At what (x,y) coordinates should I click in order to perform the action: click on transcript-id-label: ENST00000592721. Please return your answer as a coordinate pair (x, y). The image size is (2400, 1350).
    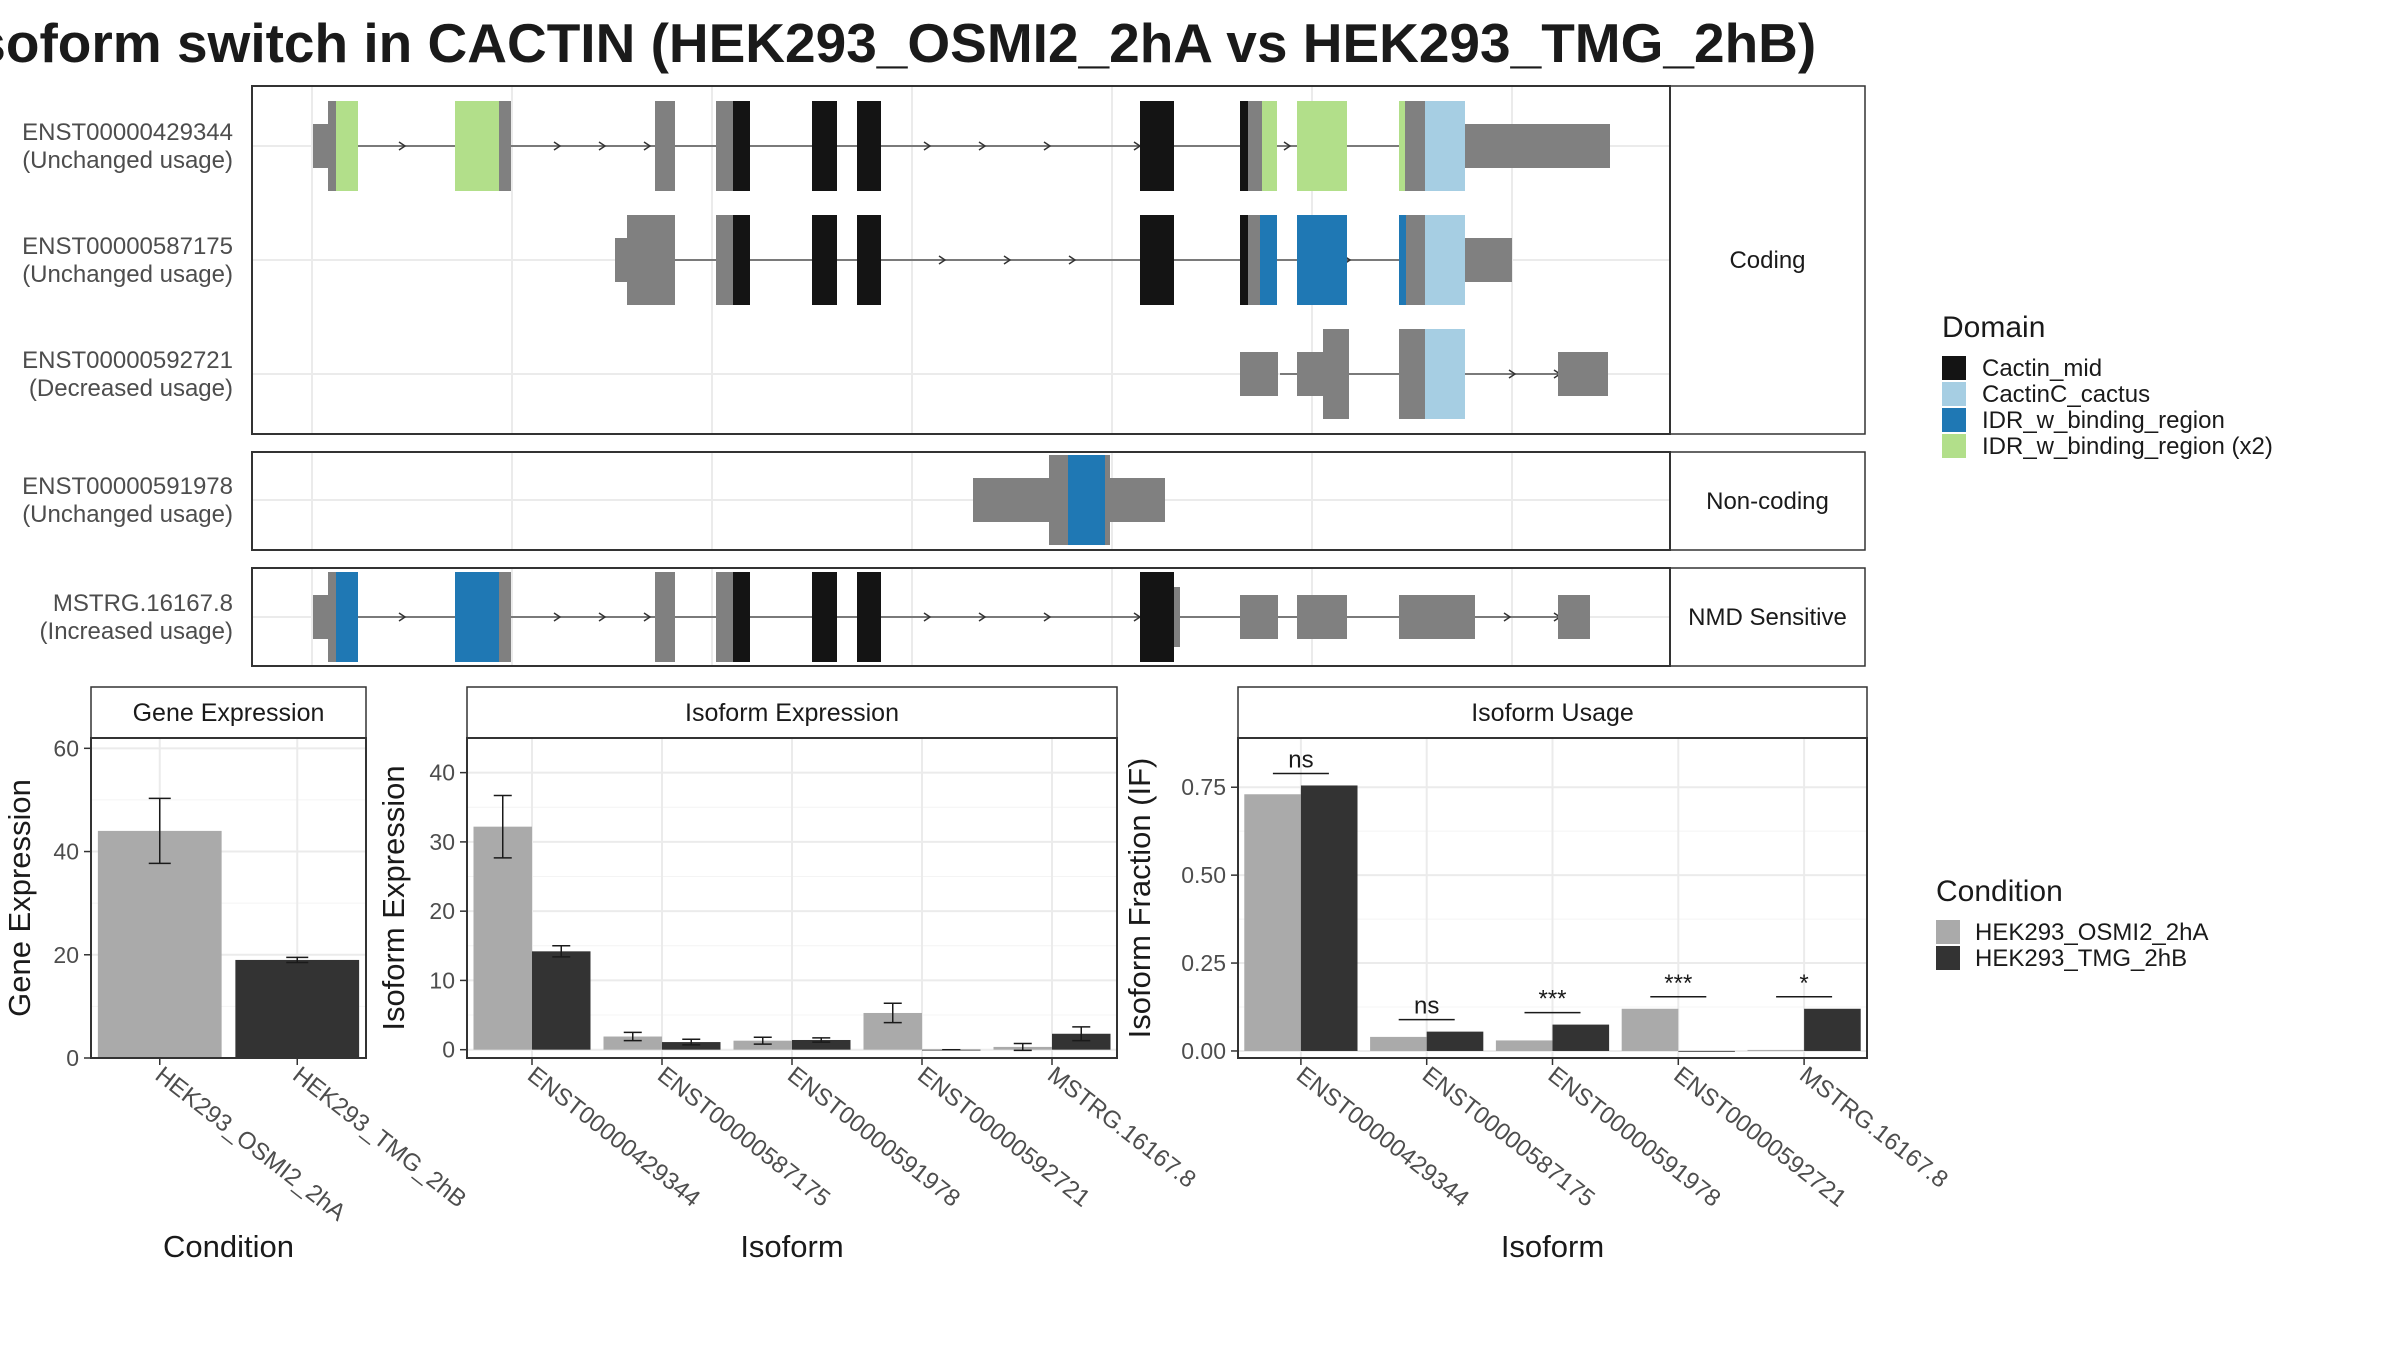
    Looking at the image, I should click on (127, 360).